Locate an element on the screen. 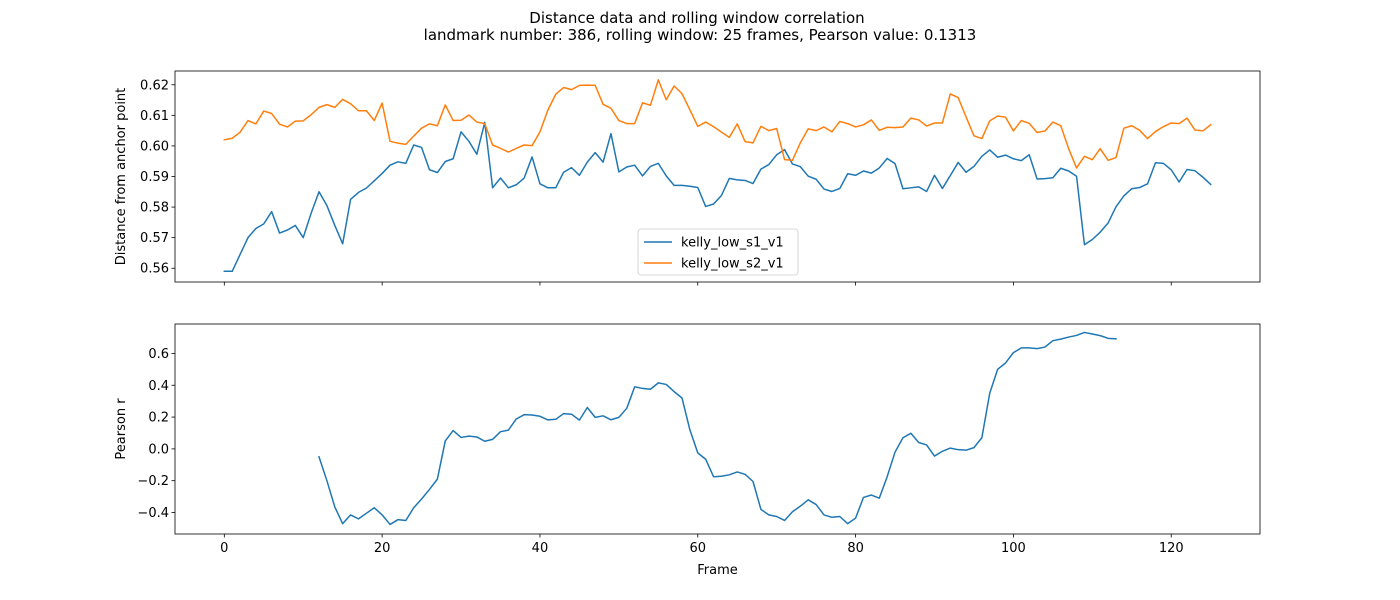  series-line-kelly_low_s2_v1 is located at coordinates (717, 124).